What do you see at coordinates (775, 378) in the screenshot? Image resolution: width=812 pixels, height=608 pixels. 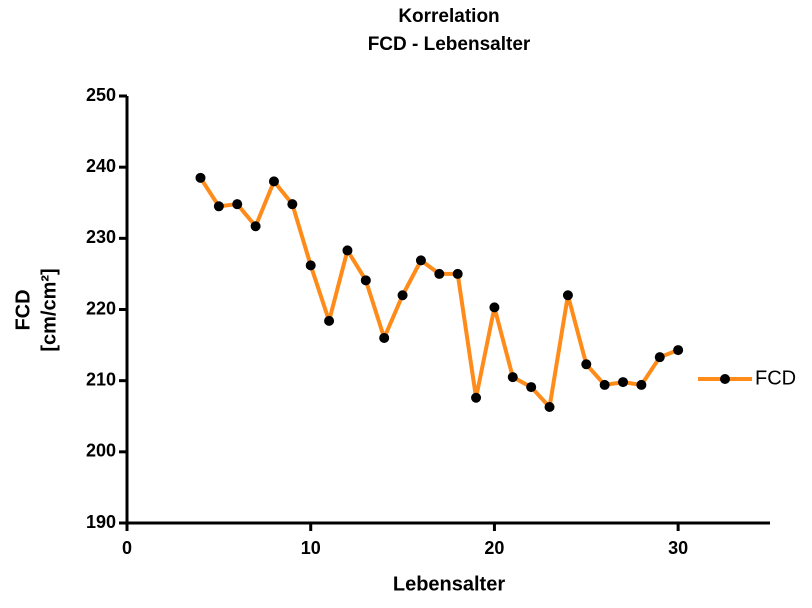 I see `legend-label: FCD` at bounding box center [775, 378].